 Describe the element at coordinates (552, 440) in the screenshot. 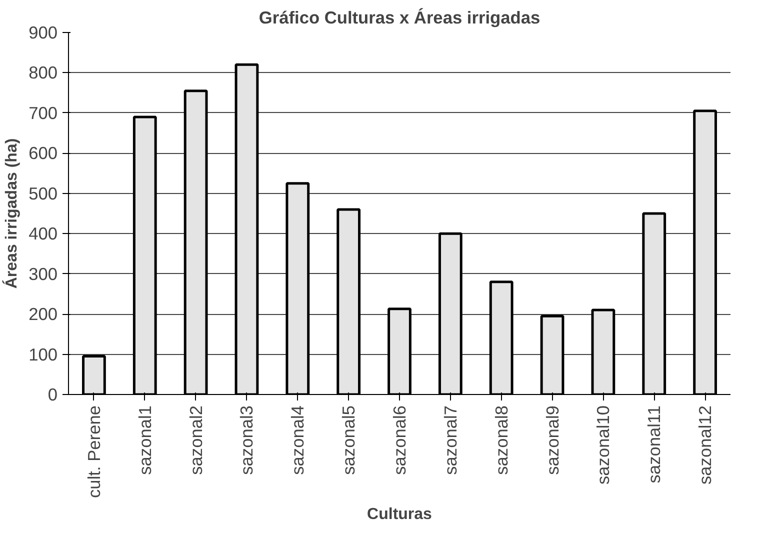

I see `x-tick-label: sazonal9` at that location.